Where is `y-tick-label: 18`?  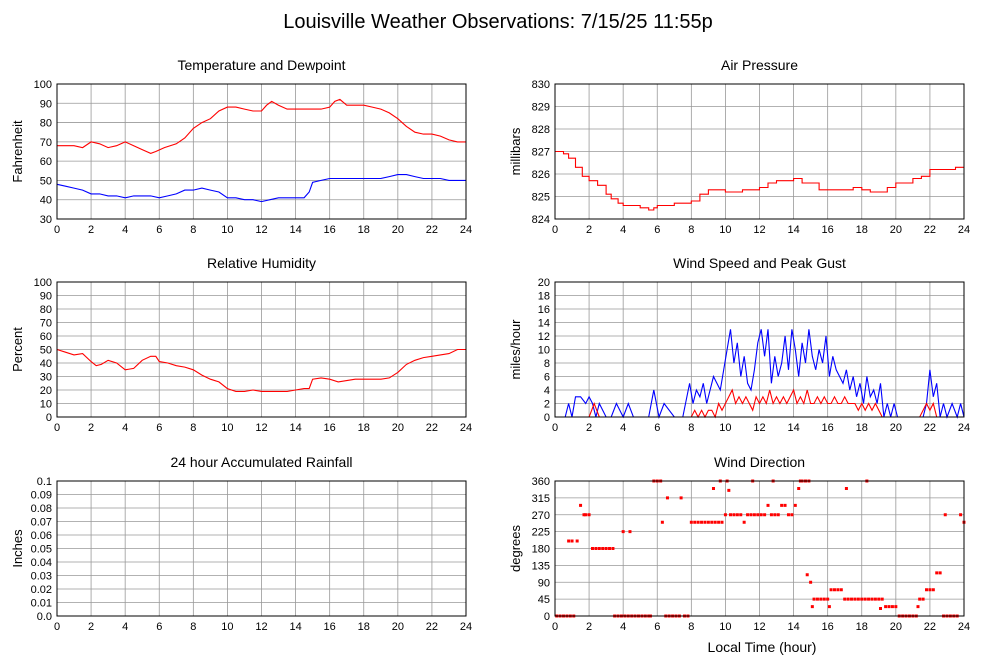
y-tick-label: 18 is located at coordinates (544, 297).